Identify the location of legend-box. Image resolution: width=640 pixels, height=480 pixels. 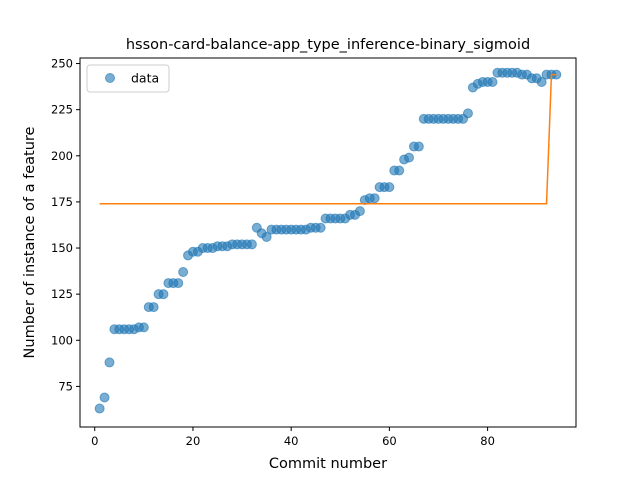
(128, 78).